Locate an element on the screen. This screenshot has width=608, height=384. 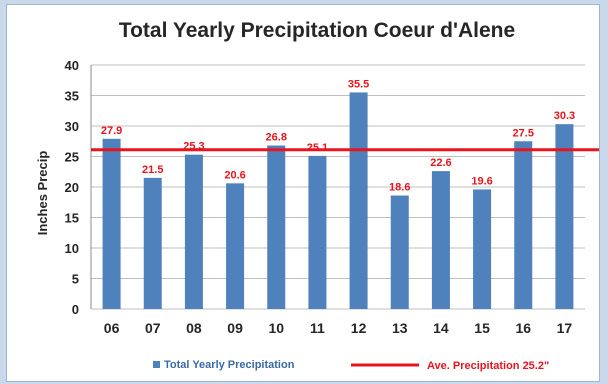
data-label: 35.5 is located at coordinates (358, 84).